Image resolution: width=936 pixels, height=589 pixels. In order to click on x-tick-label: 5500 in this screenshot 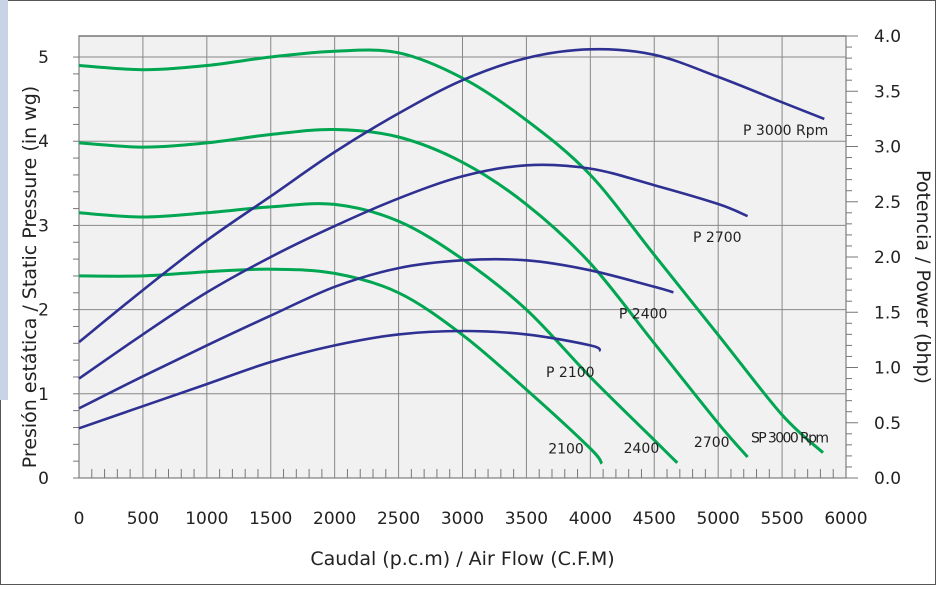, I will do `click(781, 519)`.